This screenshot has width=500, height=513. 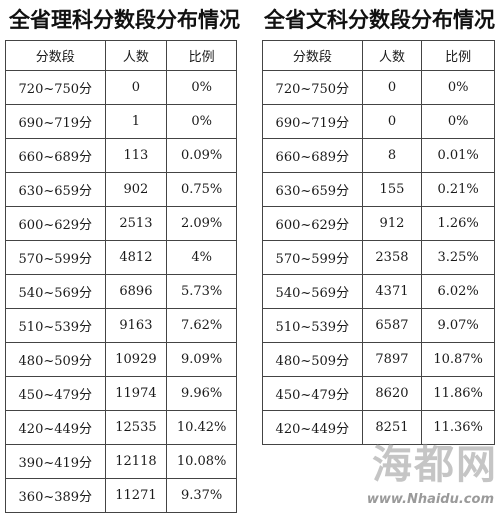 I want to click on ratio-cell: 10.08%, so click(x=201, y=461).